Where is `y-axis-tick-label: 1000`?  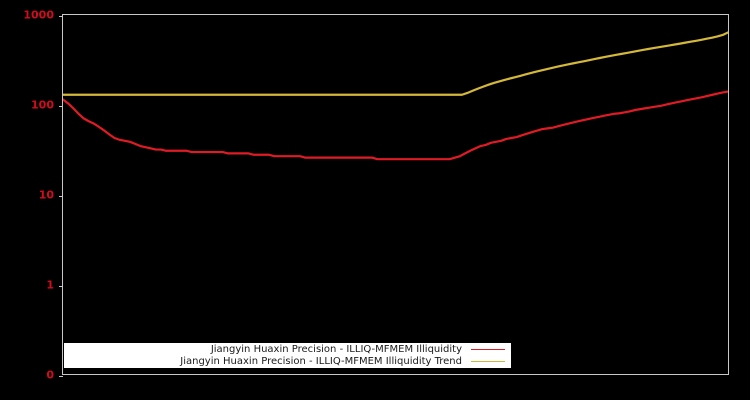
y-axis-tick-label: 1000 is located at coordinates (38, 15).